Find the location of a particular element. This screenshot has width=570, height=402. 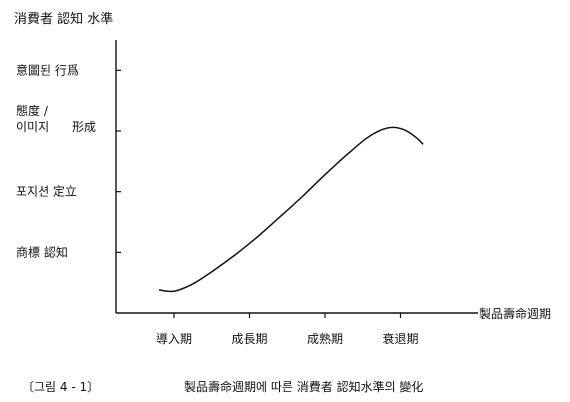

y-tick-label: 形成 is located at coordinates (84, 127).